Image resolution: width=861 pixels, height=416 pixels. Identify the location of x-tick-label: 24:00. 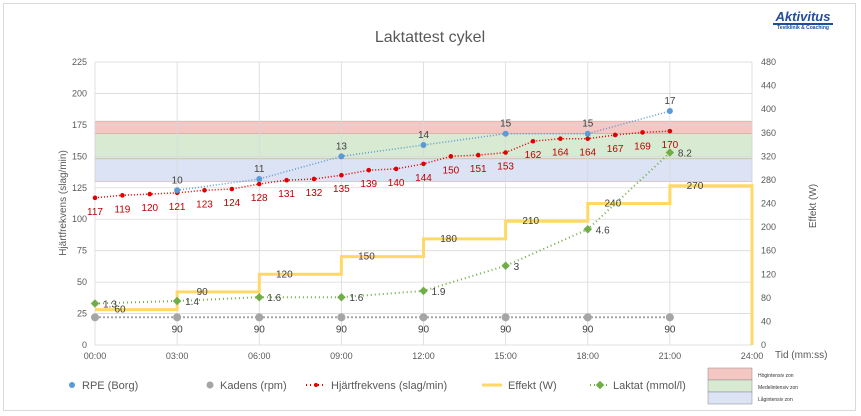
(752, 356).